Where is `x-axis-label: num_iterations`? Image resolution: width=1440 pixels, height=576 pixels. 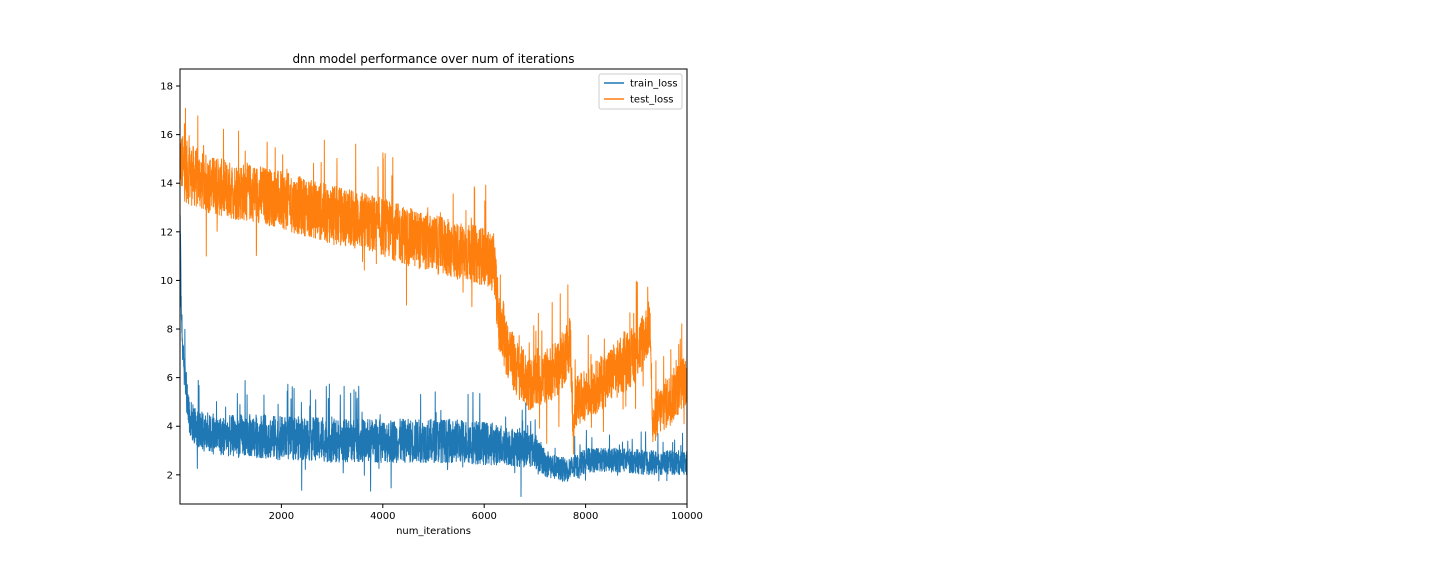 x-axis-label: num_iterations is located at coordinates (433, 531).